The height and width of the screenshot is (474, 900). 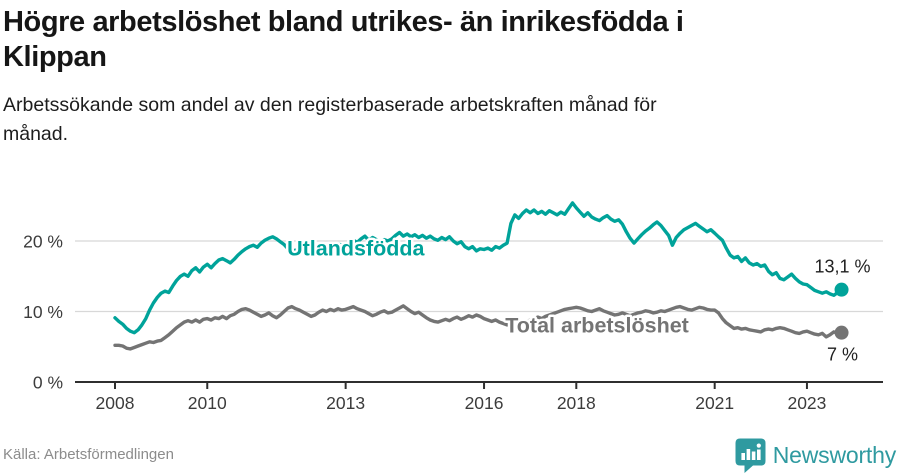 What do you see at coordinates (88, 454) in the screenshot?
I see `source-note: Källa: Arbetsförmedlingen` at bounding box center [88, 454].